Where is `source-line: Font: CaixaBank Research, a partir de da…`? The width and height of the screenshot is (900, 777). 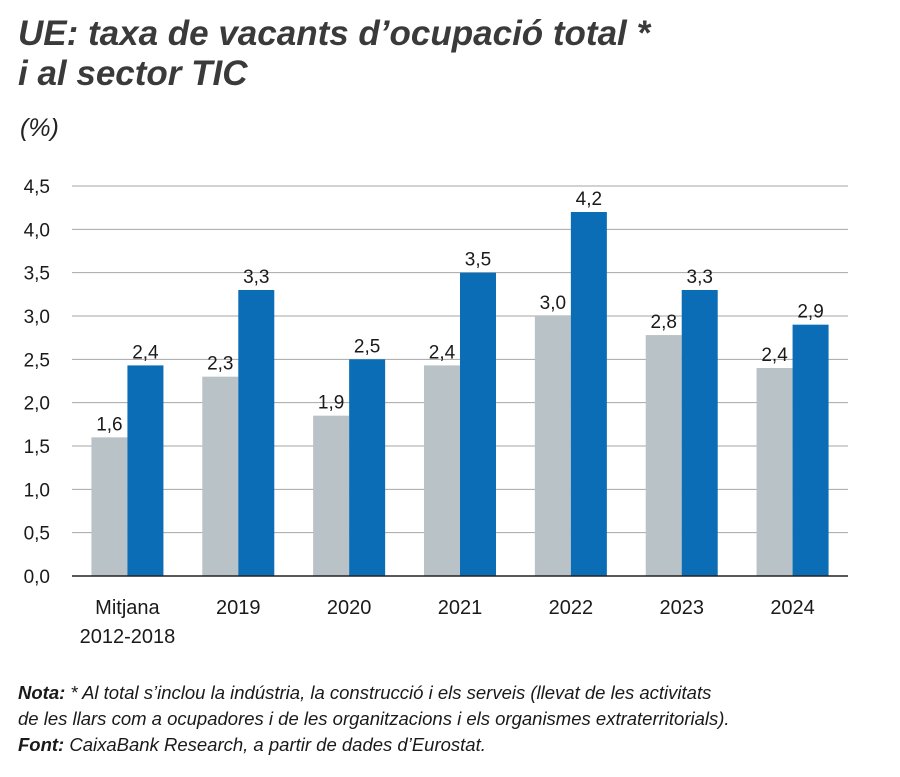 source-line: Font: CaixaBank Research, a partir de da… is located at coordinates (374, 745).